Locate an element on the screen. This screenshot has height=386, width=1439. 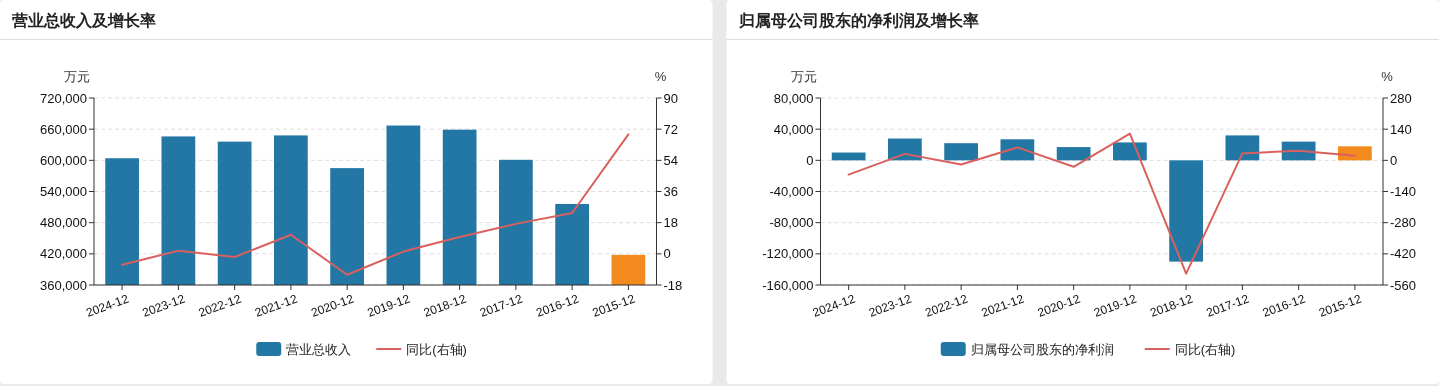
y-tick-label: 540,000 is located at coordinates (63, 192).